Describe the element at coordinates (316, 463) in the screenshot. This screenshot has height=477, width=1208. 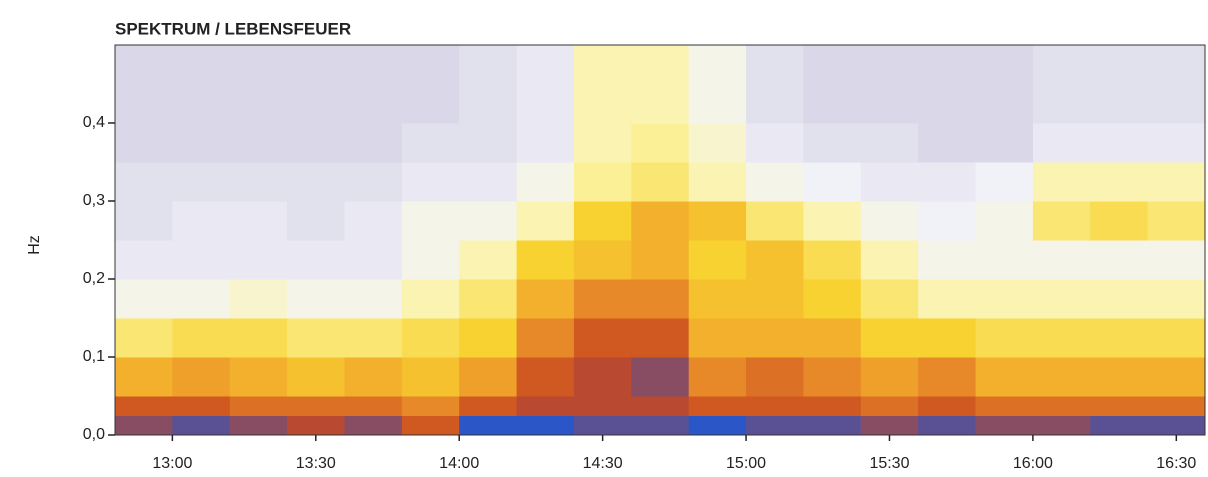
I see `x-tick-label: 13:30` at that location.